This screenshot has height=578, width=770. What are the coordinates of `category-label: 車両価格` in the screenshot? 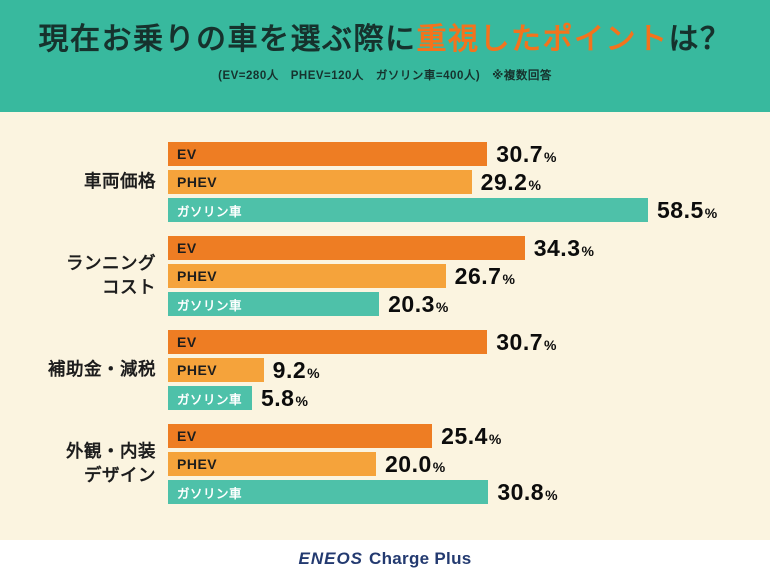 It's located at (84, 182).